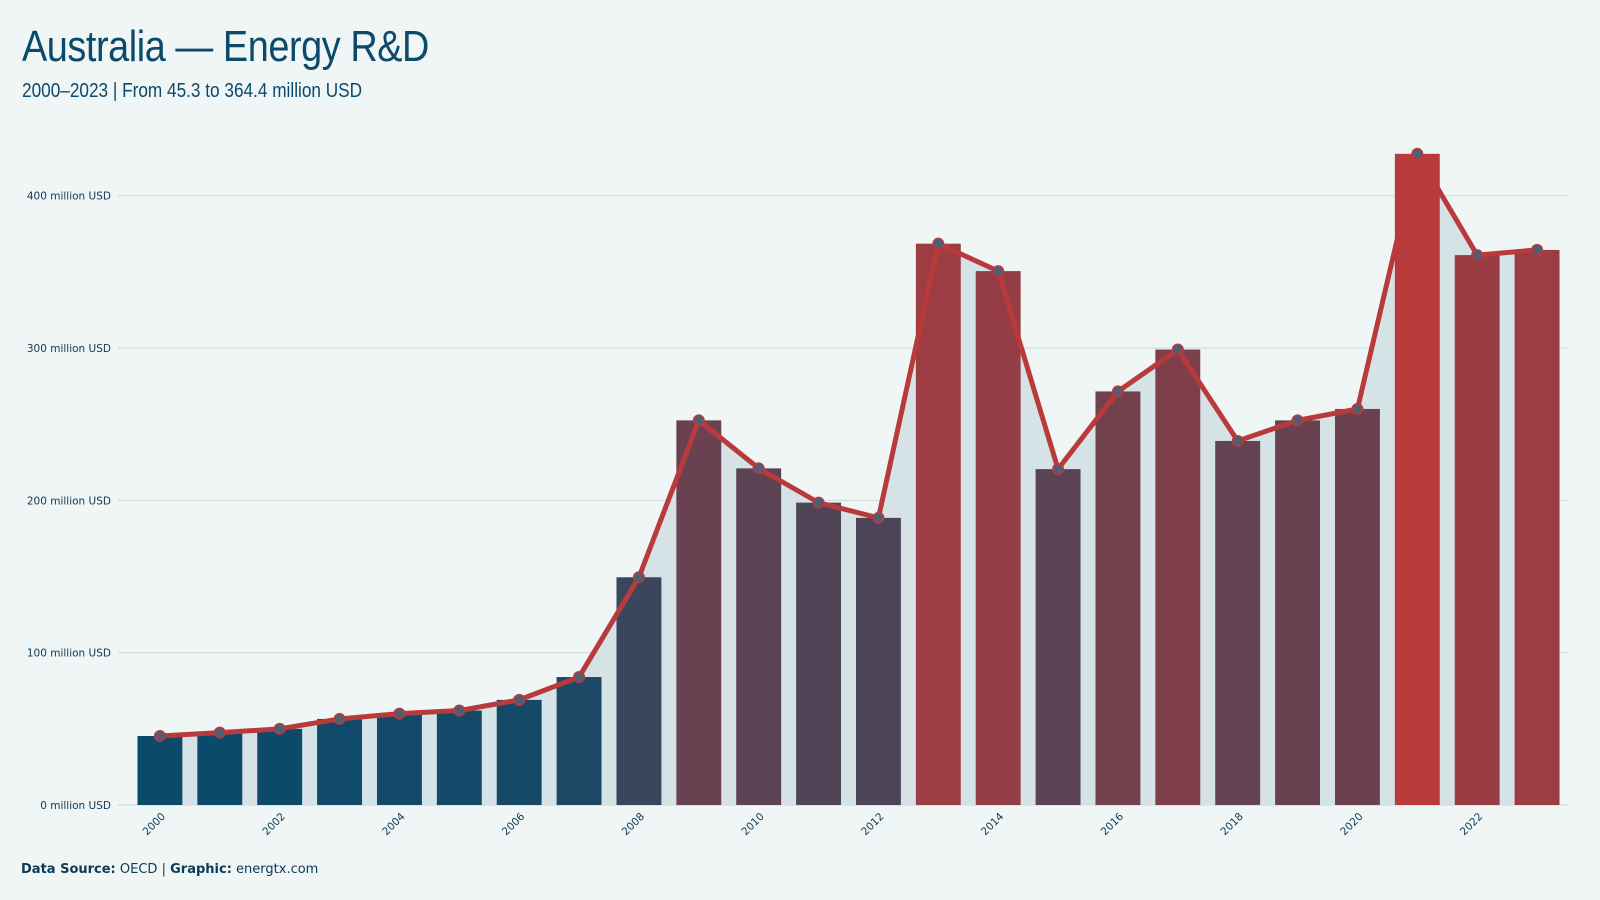  What do you see at coordinates (1231, 824) in the screenshot?
I see `x-tick-label: 2018` at bounding box center [1231, 824].